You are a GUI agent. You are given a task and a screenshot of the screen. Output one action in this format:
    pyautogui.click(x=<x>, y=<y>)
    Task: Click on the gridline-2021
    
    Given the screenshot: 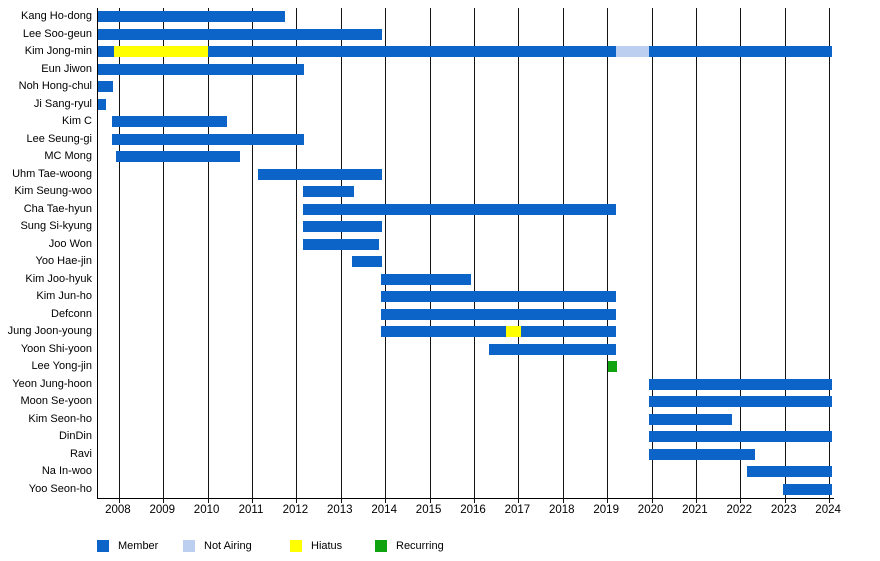 What is the action you would take?
    pyautogui.click(x=696, y=253)
    